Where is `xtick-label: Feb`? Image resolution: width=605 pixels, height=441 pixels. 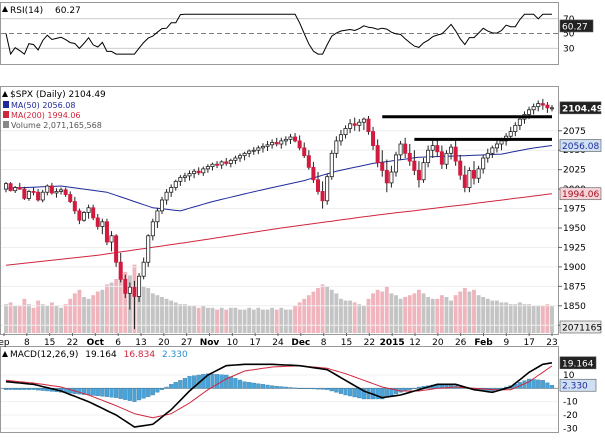 xtick-label: Feb is located at coordinates (483, 343).